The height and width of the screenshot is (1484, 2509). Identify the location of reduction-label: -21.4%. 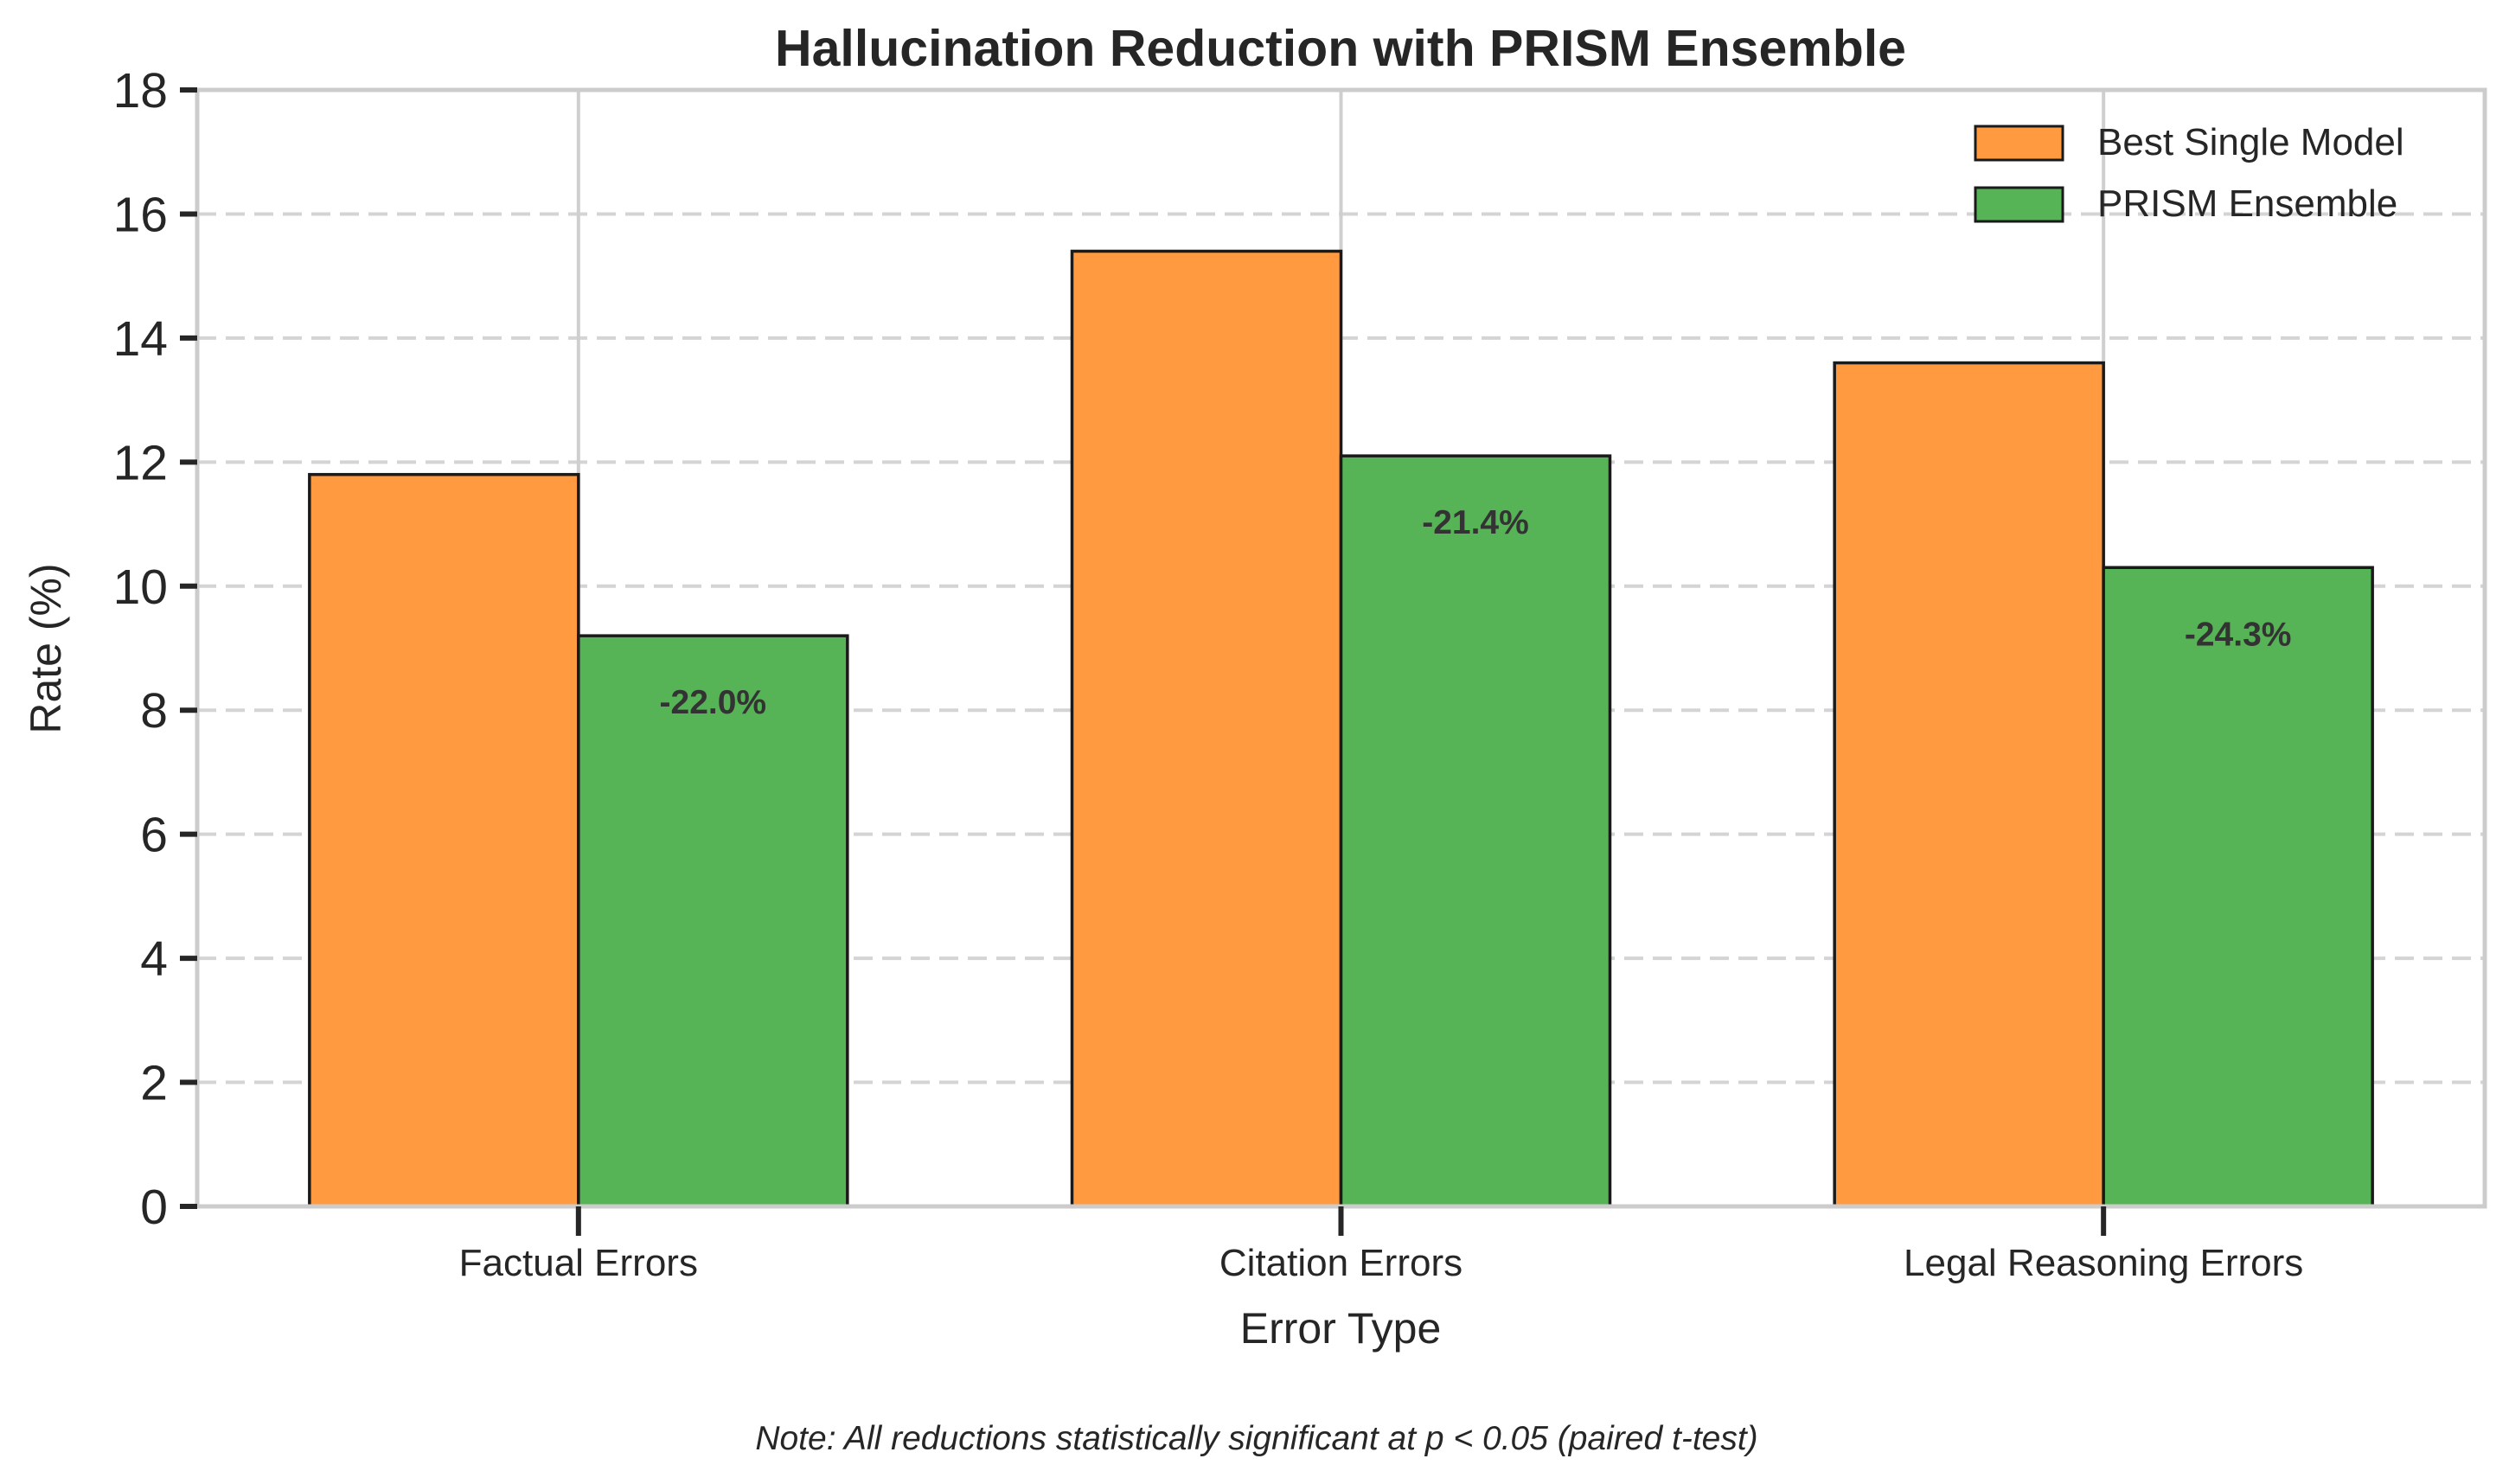
(1475, 522).